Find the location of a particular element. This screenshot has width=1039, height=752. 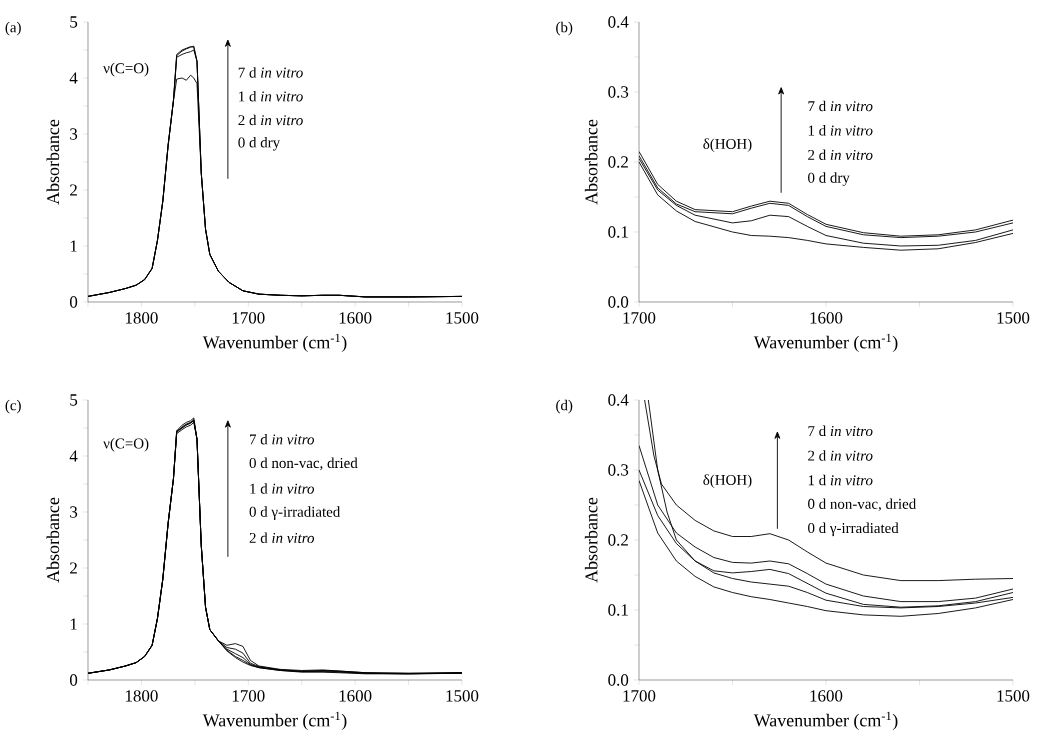

chart-title: (a) is located at coordinates (13, 28).